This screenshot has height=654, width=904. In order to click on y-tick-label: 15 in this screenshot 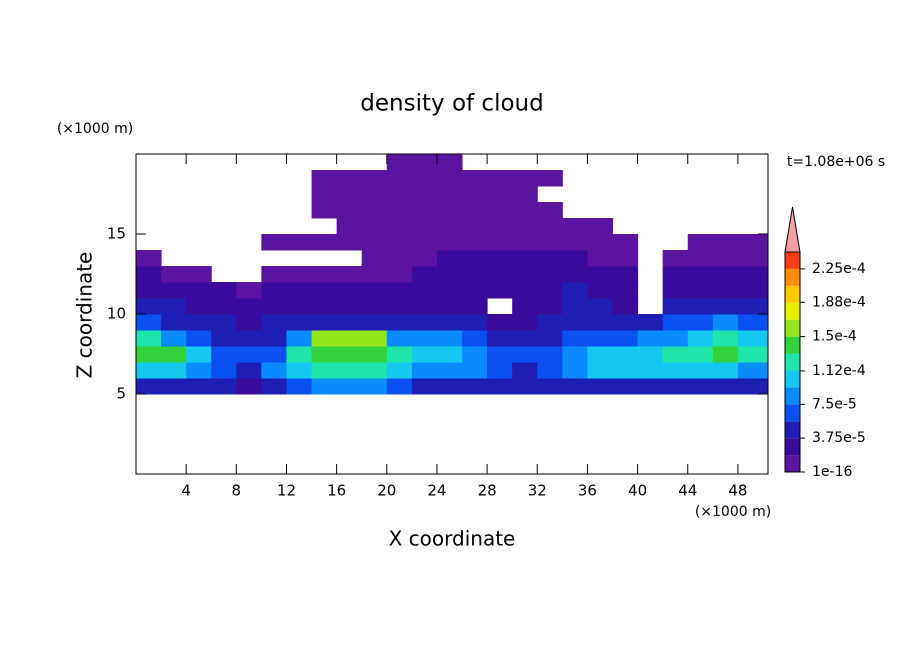, I will do `click(116, 234)`.